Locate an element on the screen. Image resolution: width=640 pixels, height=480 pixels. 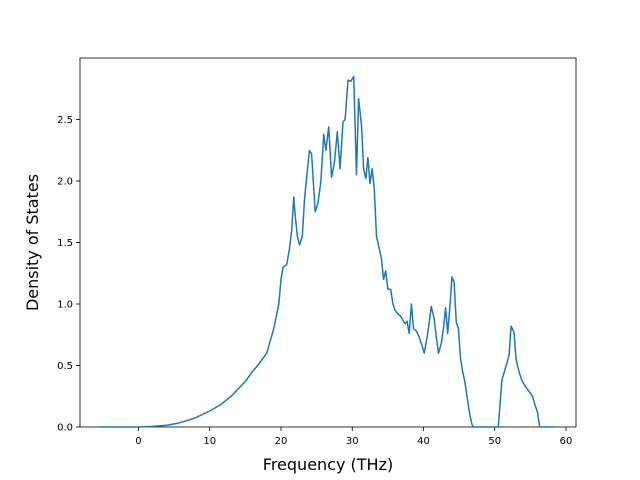
x-tick-label: 0 is located at coordinates (138, 441).